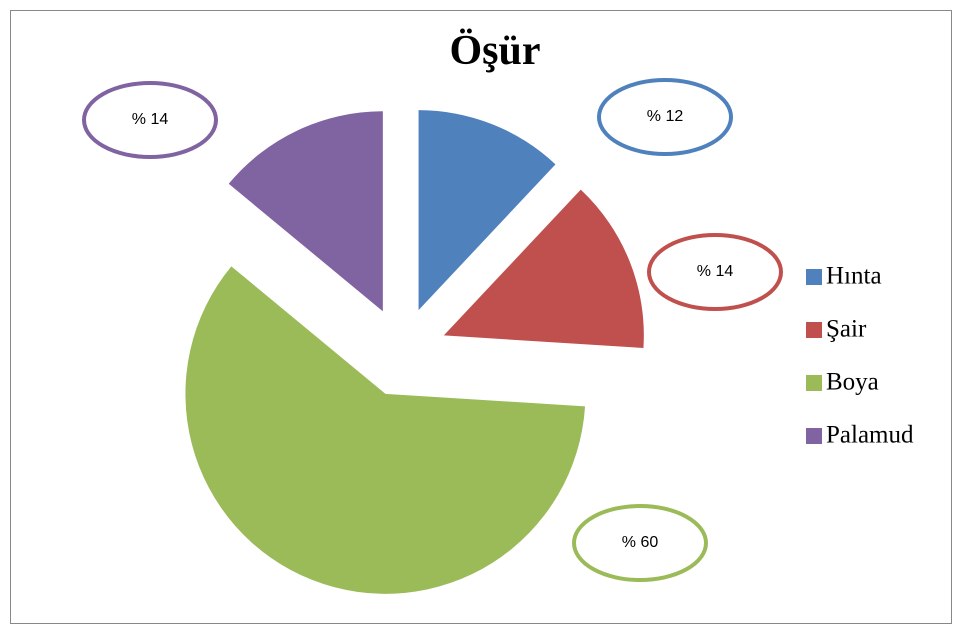 The width and height of the screenshot is (962, 634). I want to click on legend-label: Şair, so click(846, 329).